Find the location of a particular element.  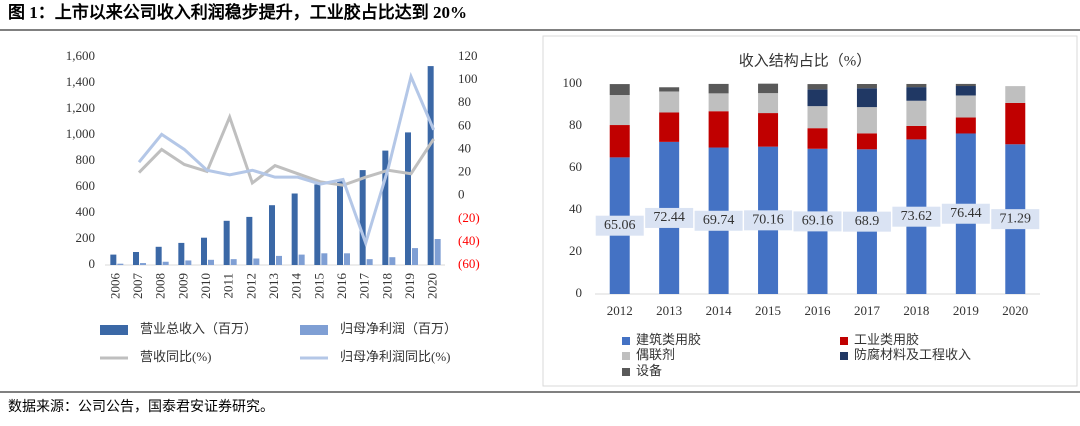

y2-tick-label: 80 is located at coordinates (464, 101).